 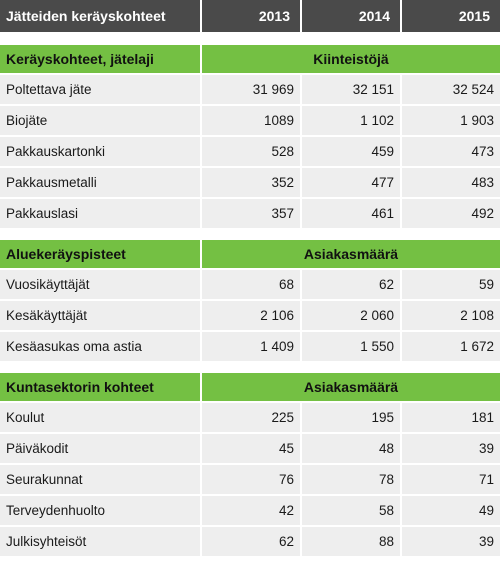 I want to click on section-header: Aluekeräyspisteet Asiakasmäärä, so click(x=250, y=254).